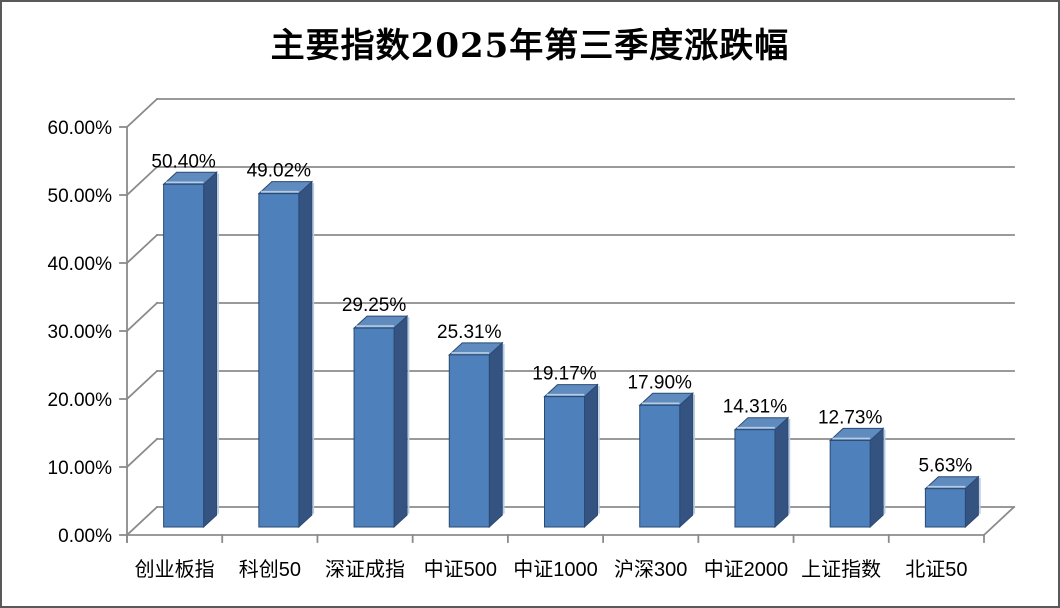 This screenshot has height=608, width=1060. What do you see at coordinates (80, 468) in the screenshot?
I see `y-axis-tick-label: 10.00%` at bounding box center [80, 468].